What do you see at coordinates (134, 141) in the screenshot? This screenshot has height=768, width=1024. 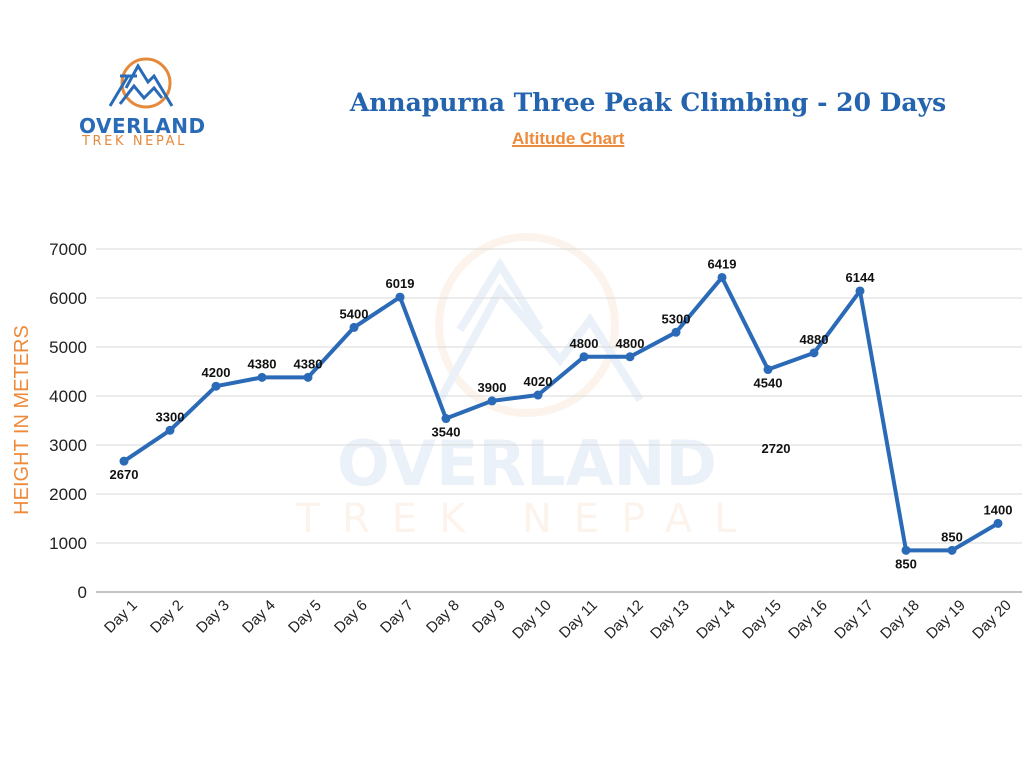 I see `logo-text-trek-nepal: TREK NEPAL` at bounding box center [134, 141].